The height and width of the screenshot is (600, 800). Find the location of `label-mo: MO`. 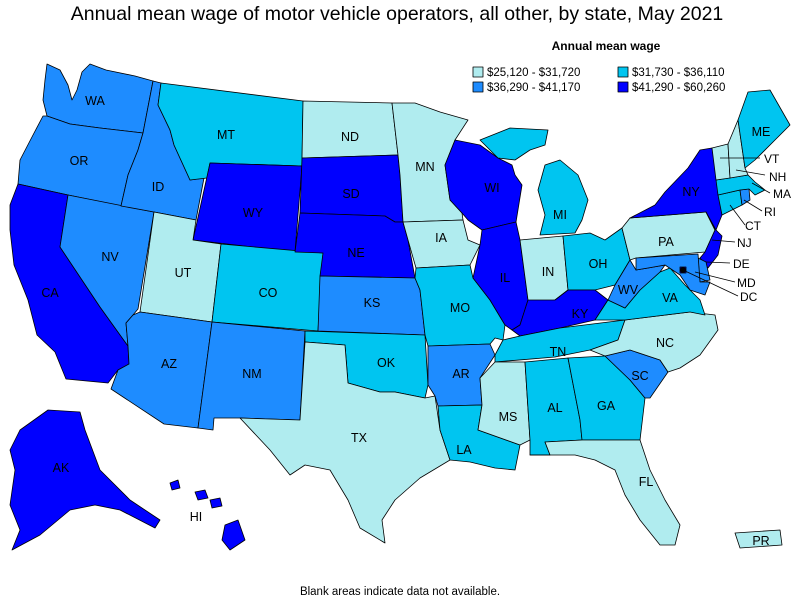

label-mo: MO is located at coordinates (460, 308).